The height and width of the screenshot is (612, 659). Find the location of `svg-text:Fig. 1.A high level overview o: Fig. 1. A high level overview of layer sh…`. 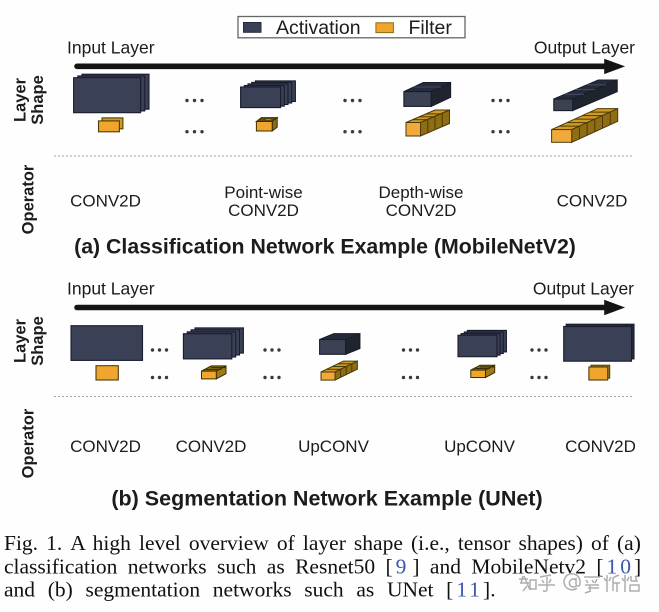

svg-text:Fig. 1.A high level overview o: Fig. 1. A high level overview of layer sh… is located at coordinates (322, 543).